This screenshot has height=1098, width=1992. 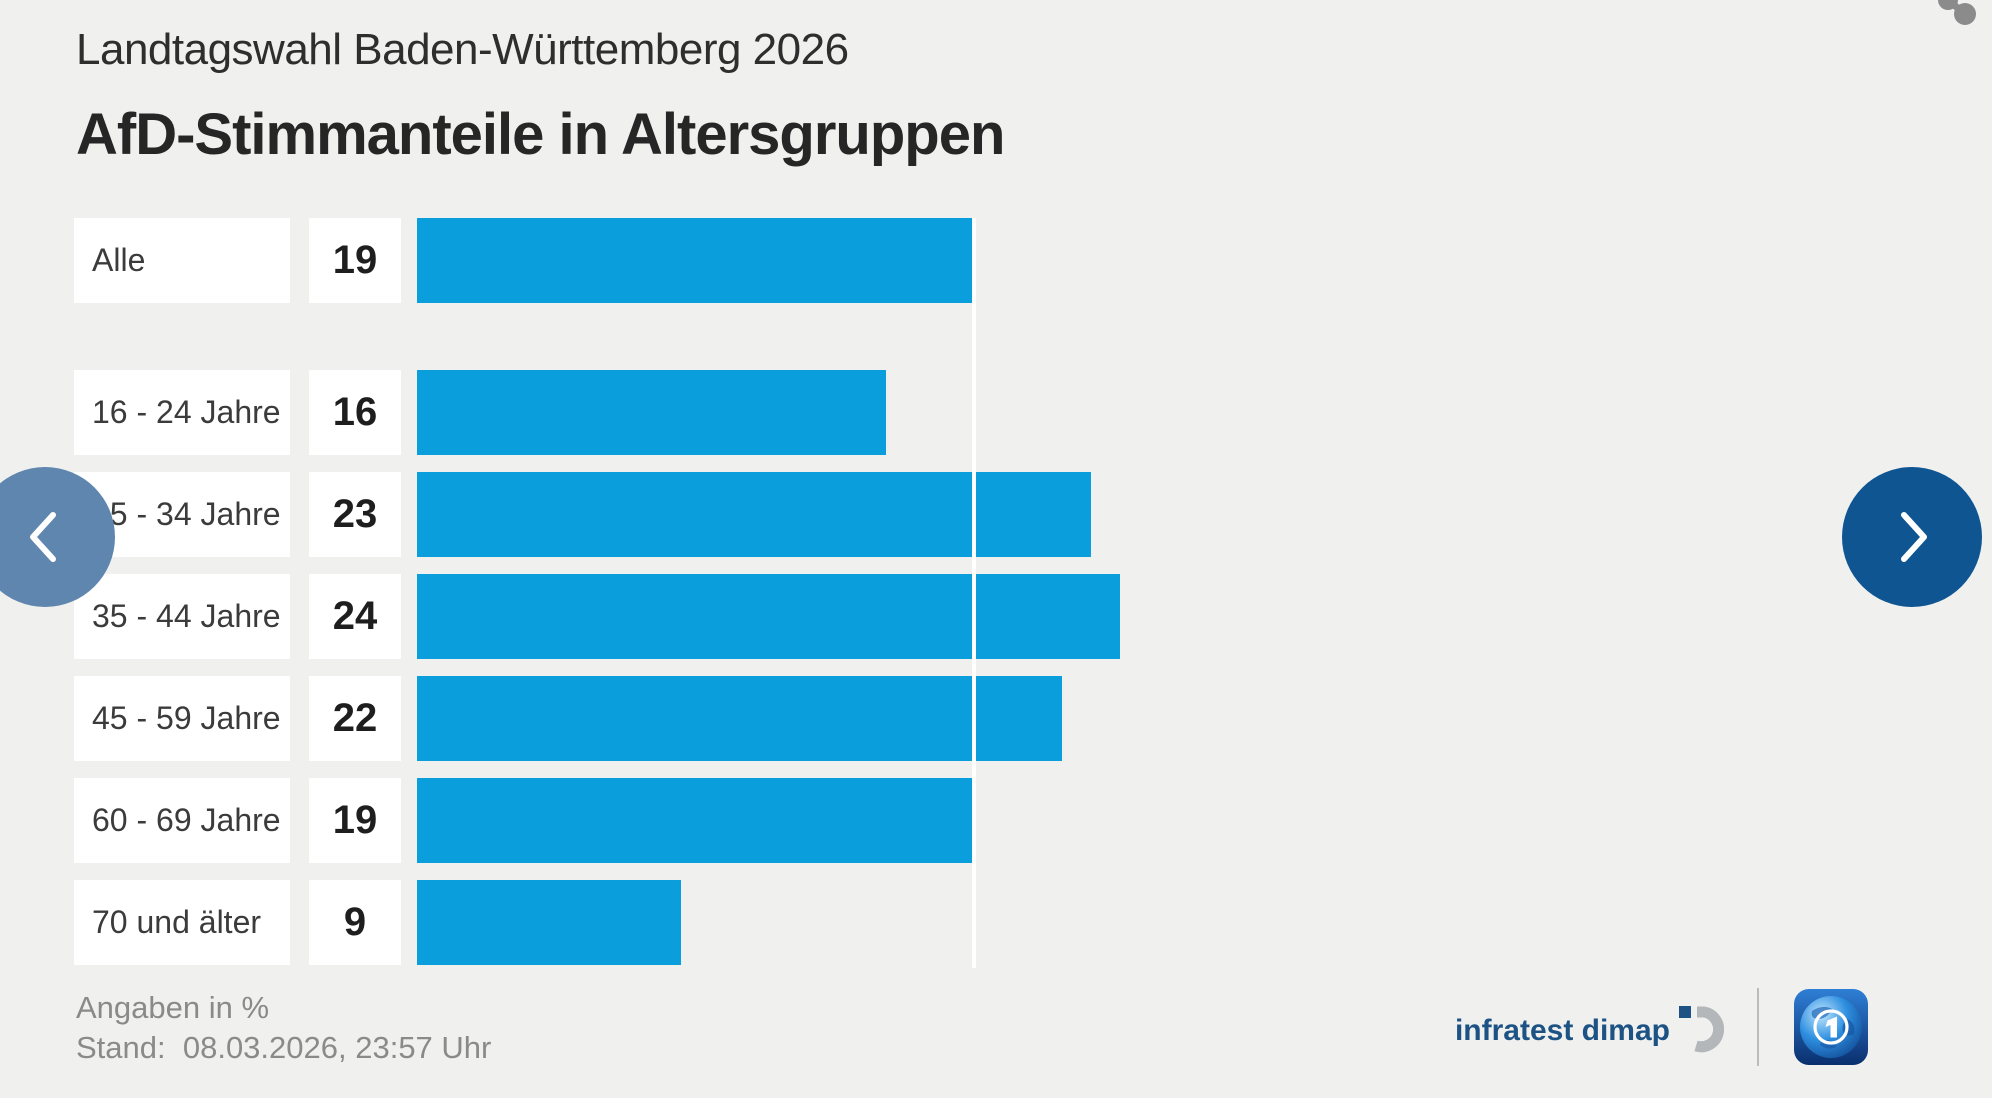 I want to click on category-label: 25 - 34 Jahre, so click(x=186, y=514).